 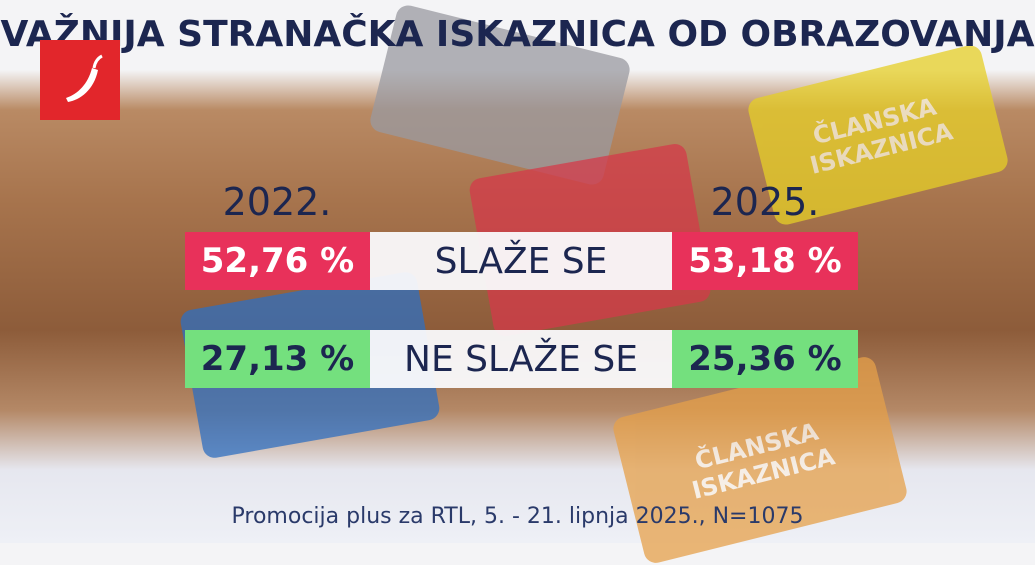 What do you see at coordinates (277, 261) in the screenshot?
I see `value-cell: 52,76 %` at bounding box center [277, 261].